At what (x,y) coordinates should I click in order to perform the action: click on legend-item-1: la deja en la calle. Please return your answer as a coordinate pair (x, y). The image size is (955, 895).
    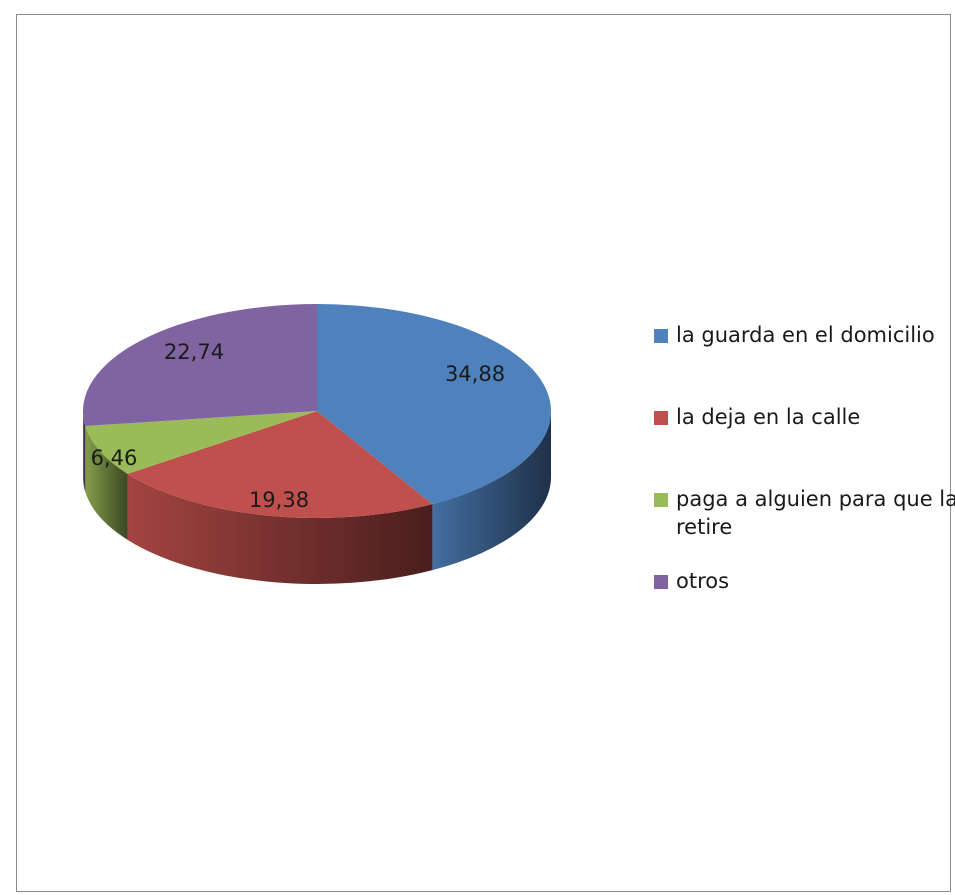
    Looking at the image, I should click on (804, 417).